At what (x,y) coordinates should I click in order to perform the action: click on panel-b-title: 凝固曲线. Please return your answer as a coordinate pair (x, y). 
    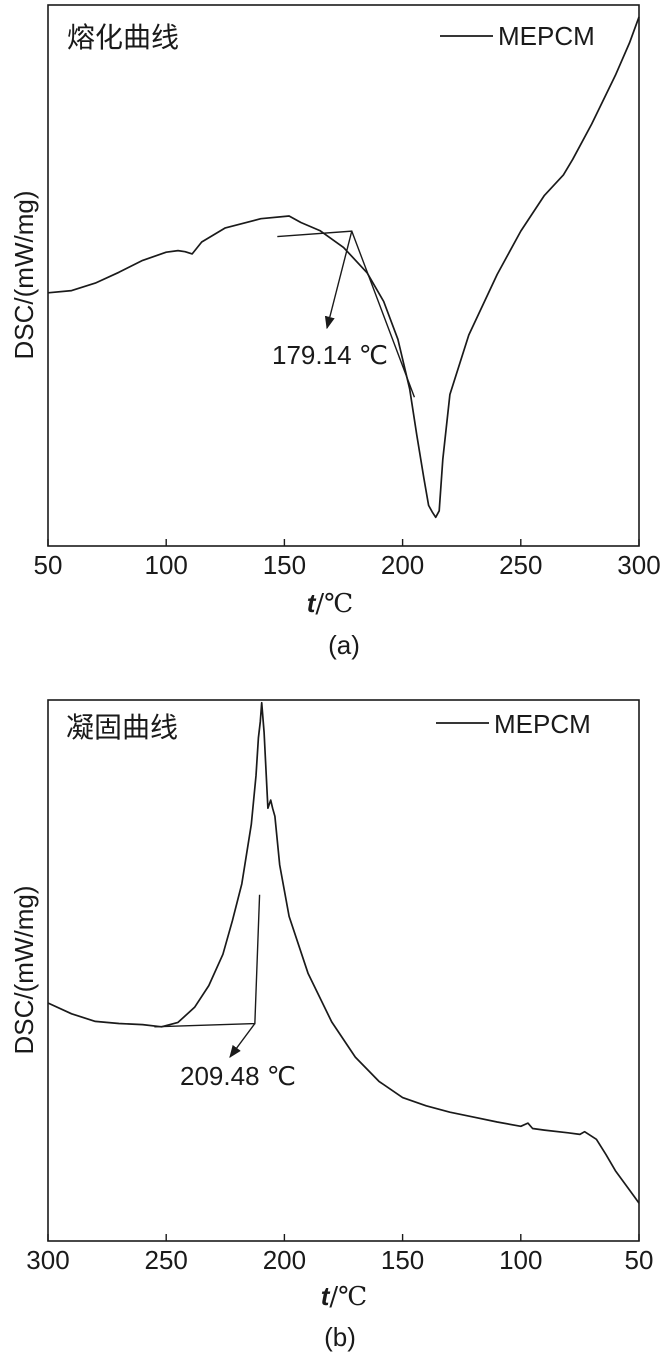
    Looking at the image, I should click on (122, 727).